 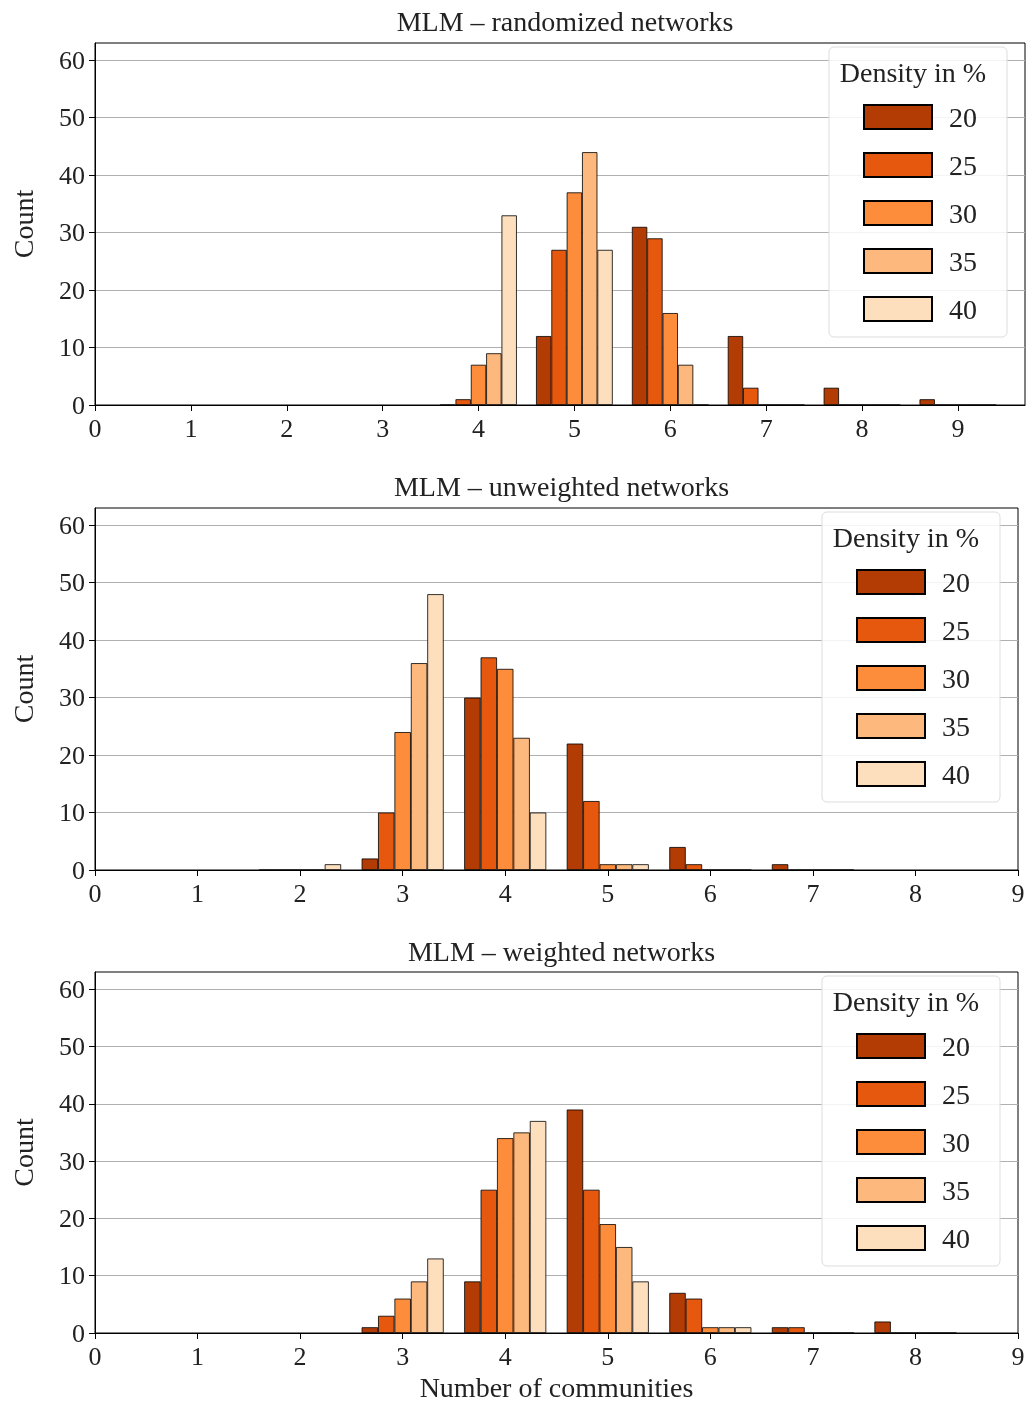 What do you see at coordinates (565, 21) in the screenshot?
I see `chart-title: MLM – randomized networks` at bounding box center [565, 21].